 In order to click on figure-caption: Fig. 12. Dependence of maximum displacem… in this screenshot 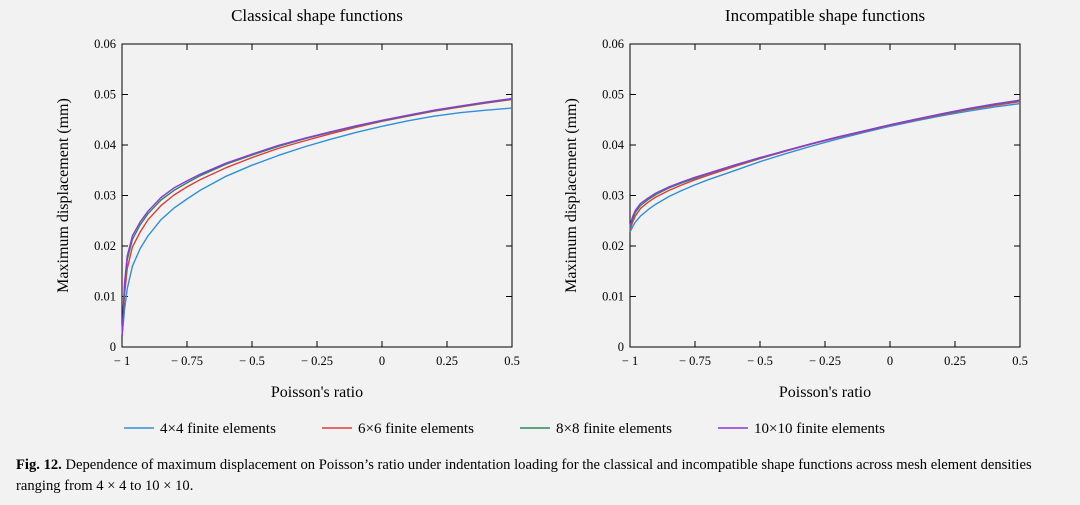, I will do `click(541, 476)`.